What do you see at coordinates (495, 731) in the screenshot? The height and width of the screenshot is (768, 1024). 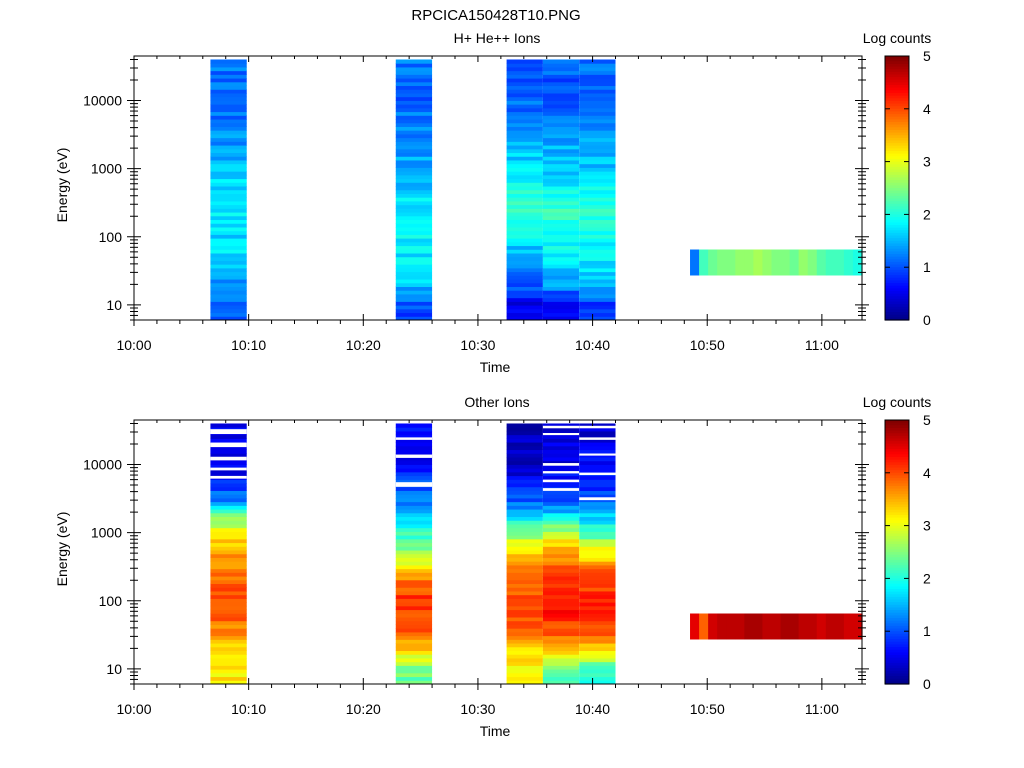 I see `x-axis-label: Time` at bounding box center [495, 731].